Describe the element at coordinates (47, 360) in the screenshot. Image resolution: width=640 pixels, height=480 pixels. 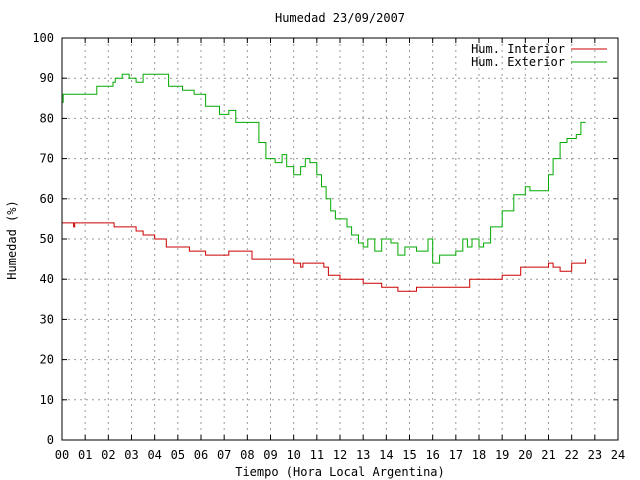
I see `y-tick-label: 20` at that location.